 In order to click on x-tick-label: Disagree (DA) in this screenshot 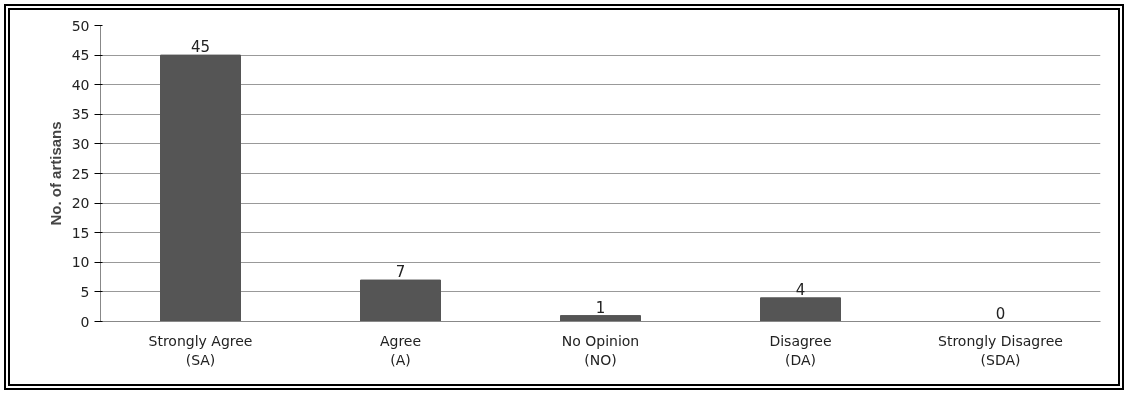, I will do `click(800, 350)`.